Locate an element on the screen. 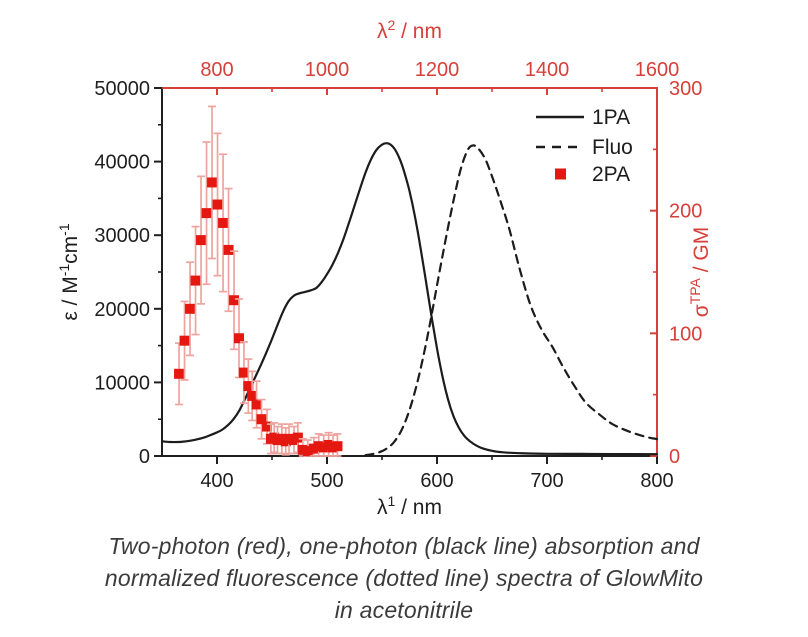 The image size is (808, 637). left-tick-label: 10000 is located at coordinates (122, 383).